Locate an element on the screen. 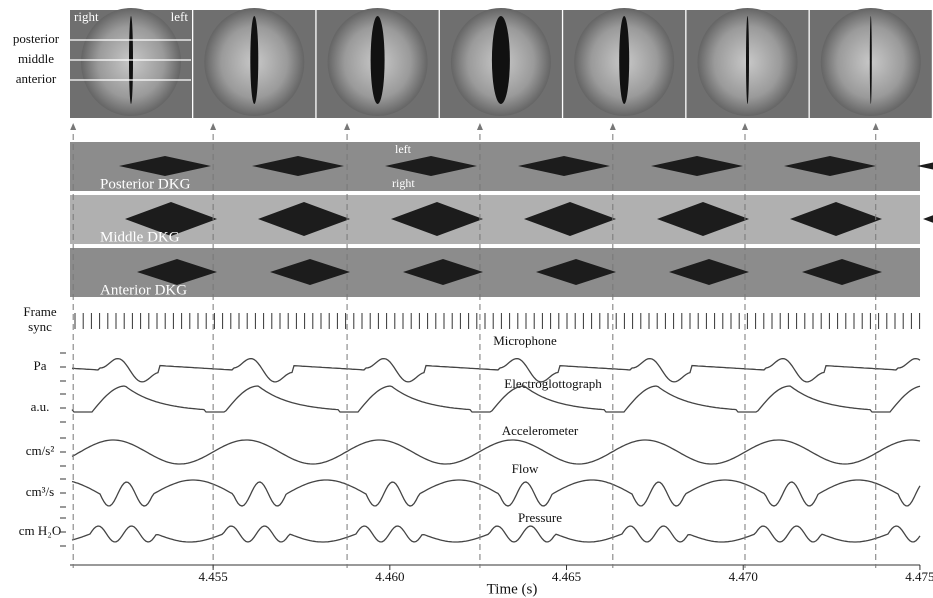  trace-title: Pressure is located at coordinates (540, 517).